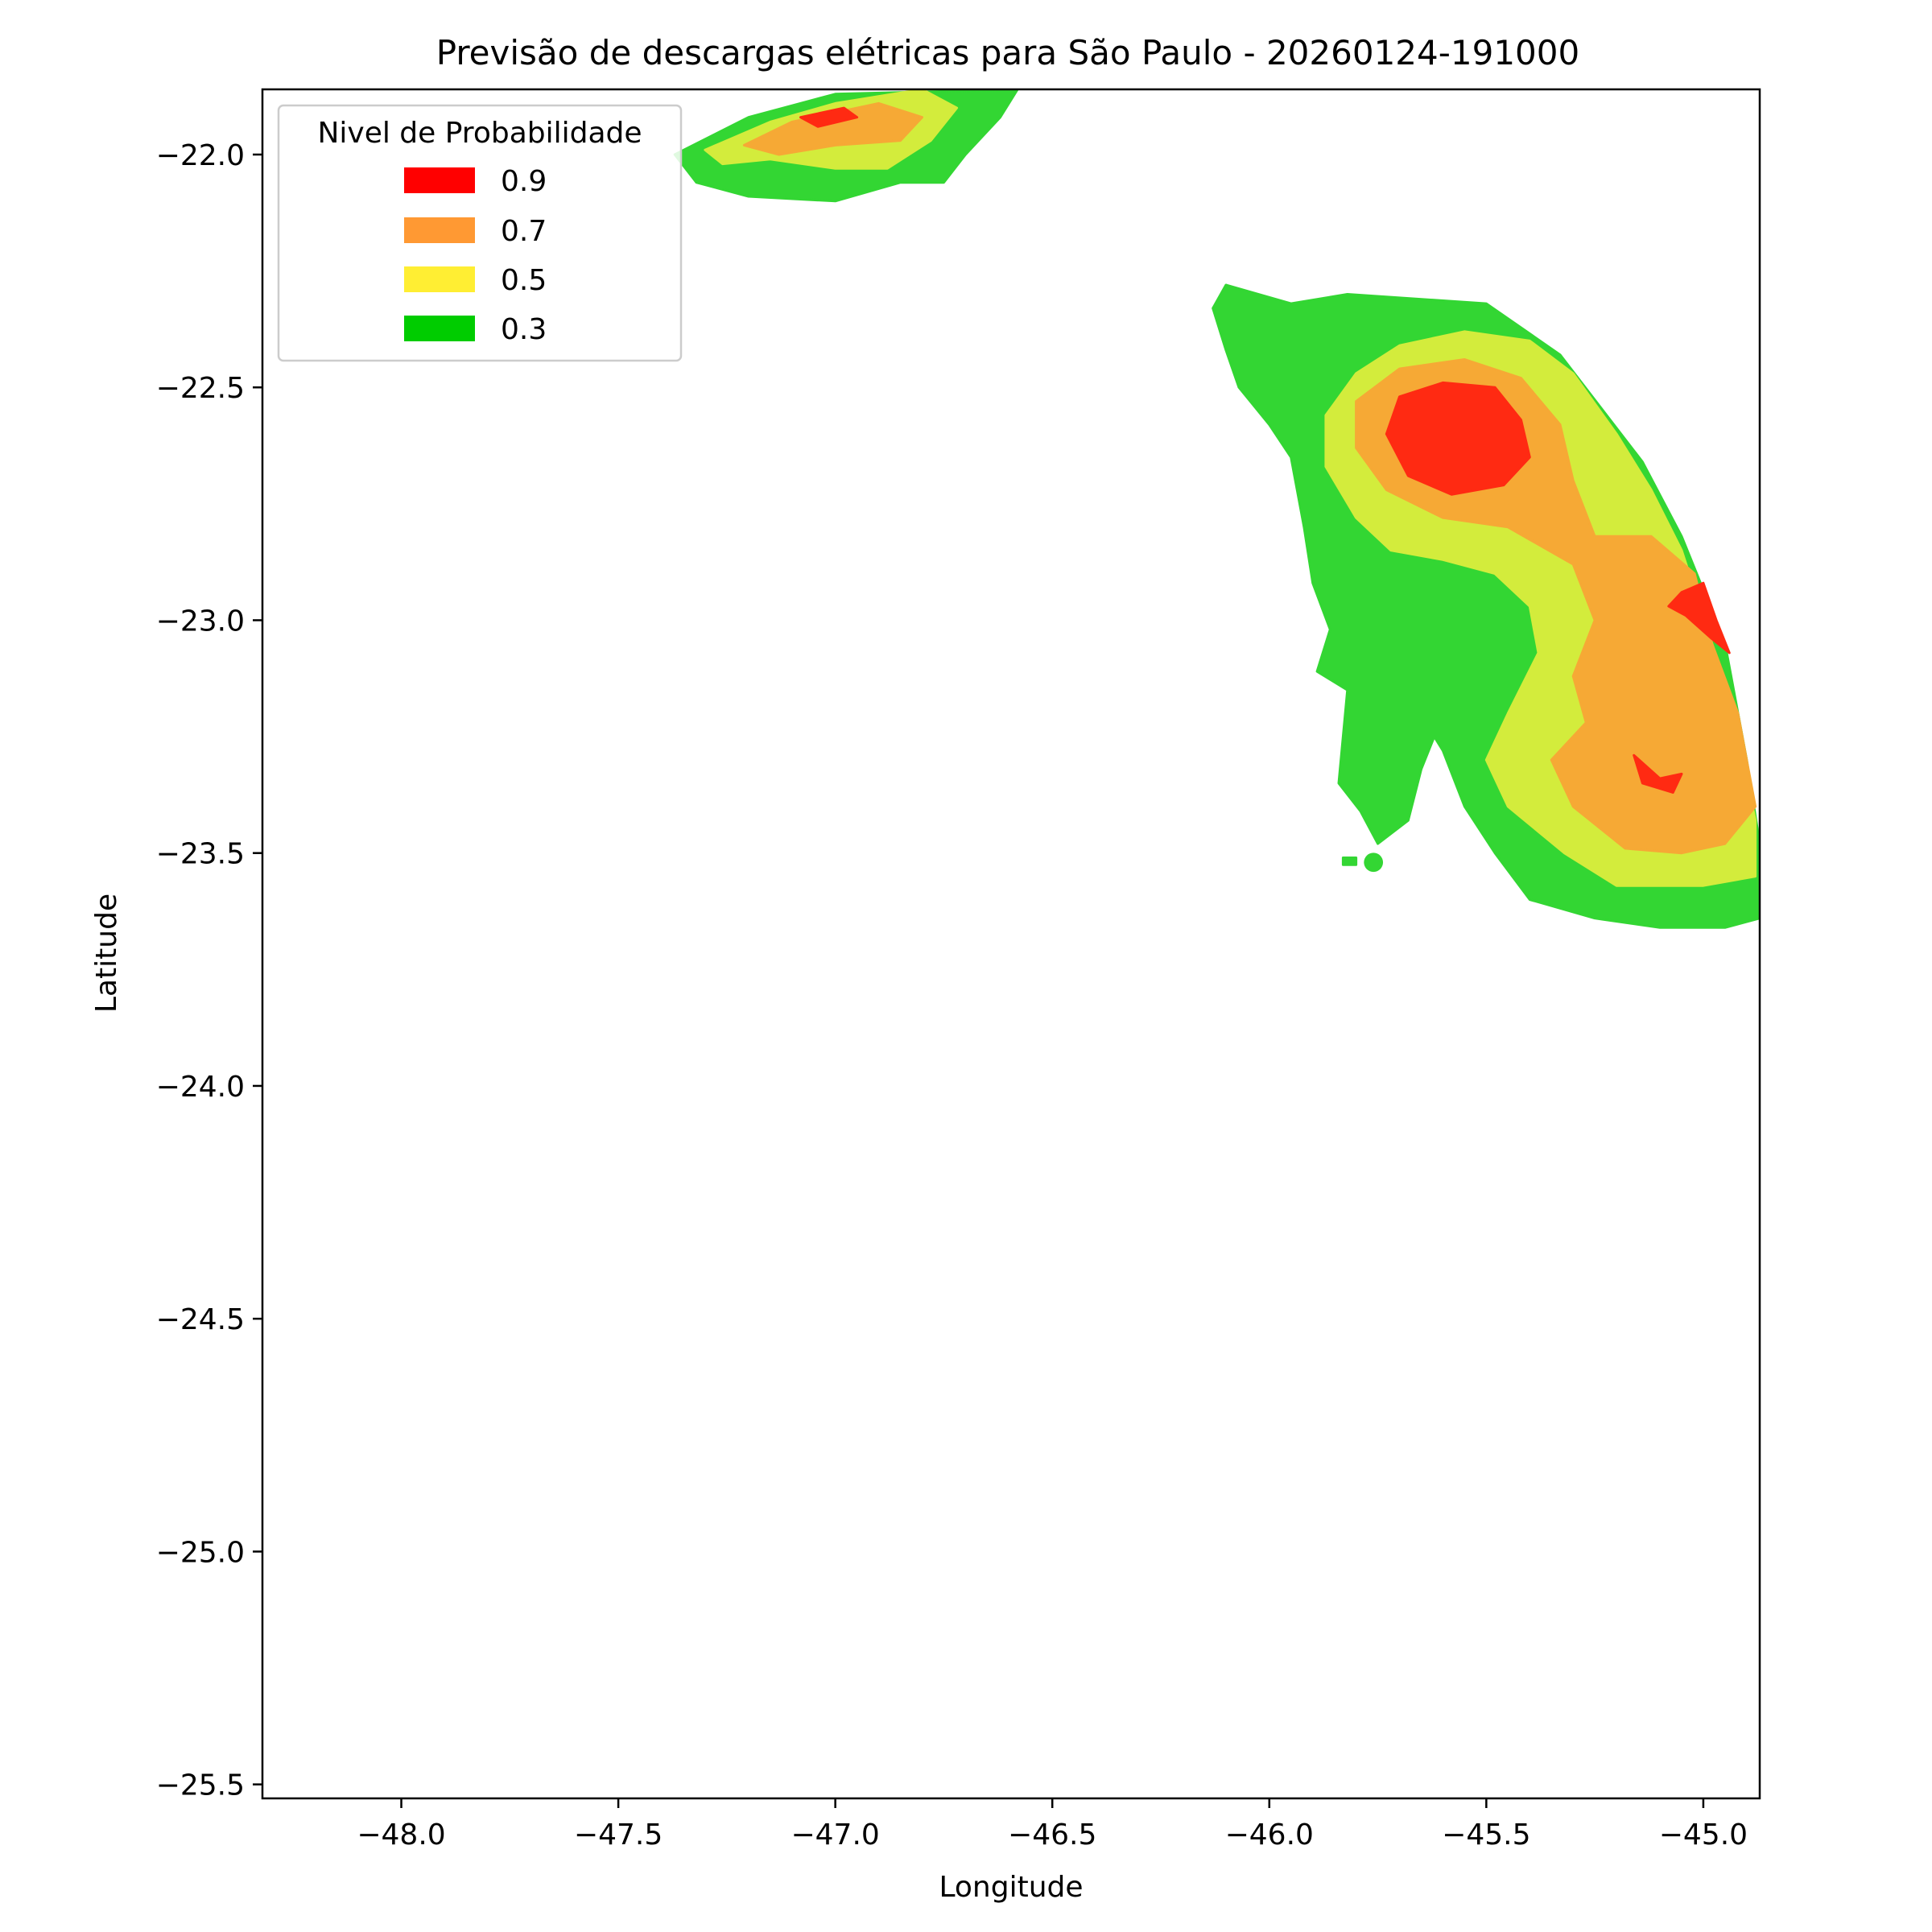 The image size is (1932, 1932). I want to click on y-tick-label: −25.5, so click(200, 1785).